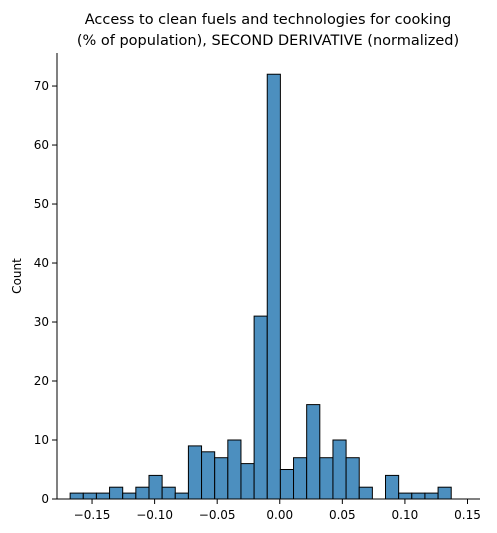  I want to click on y-tick-label: 10, so click(41, 440).